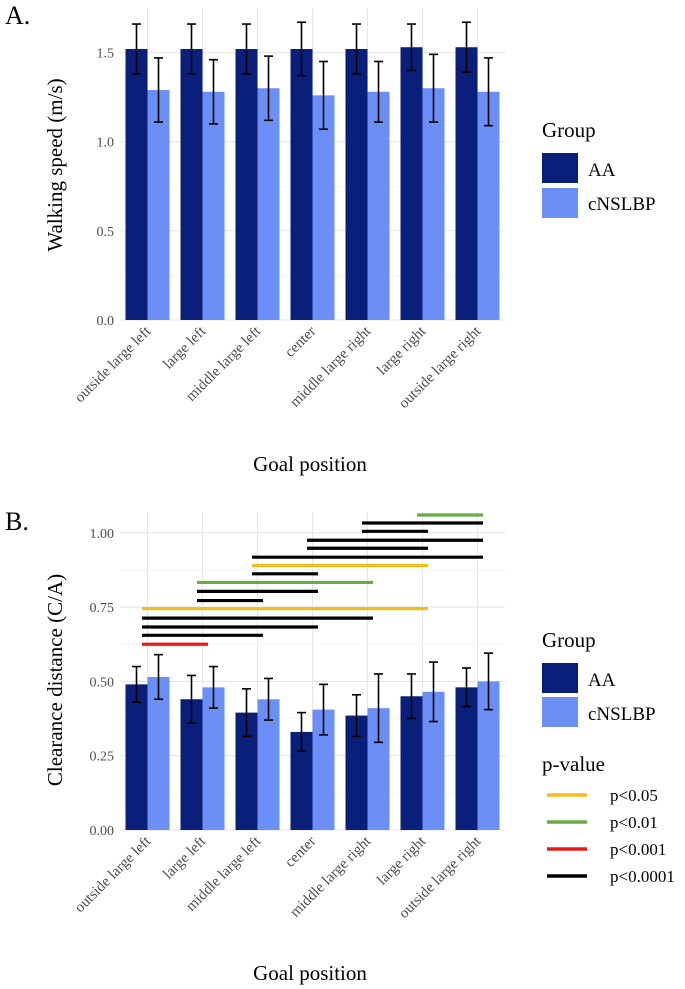 Image resolution: width=685 pixels, height=989 pixels. Describe the element at coordinates (560, 168) in the screenshot. I see `panel-a-legend-swatch-aa` at that location.